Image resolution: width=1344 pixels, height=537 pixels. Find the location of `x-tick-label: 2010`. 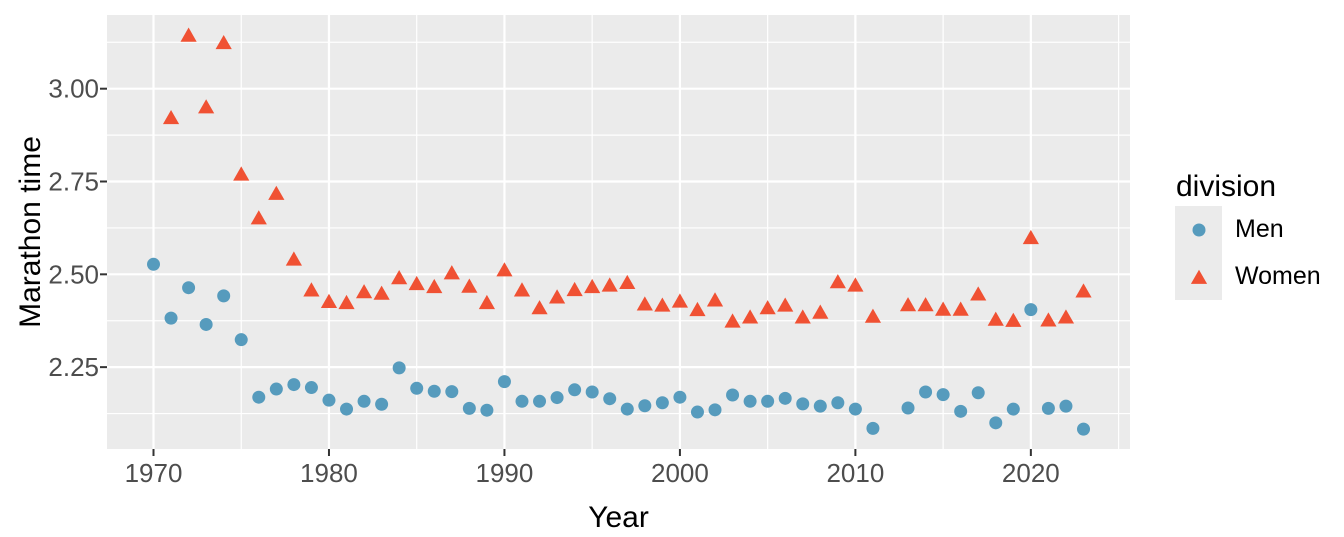

x-tick-label: 2010 is located at coordinates (855, 473).